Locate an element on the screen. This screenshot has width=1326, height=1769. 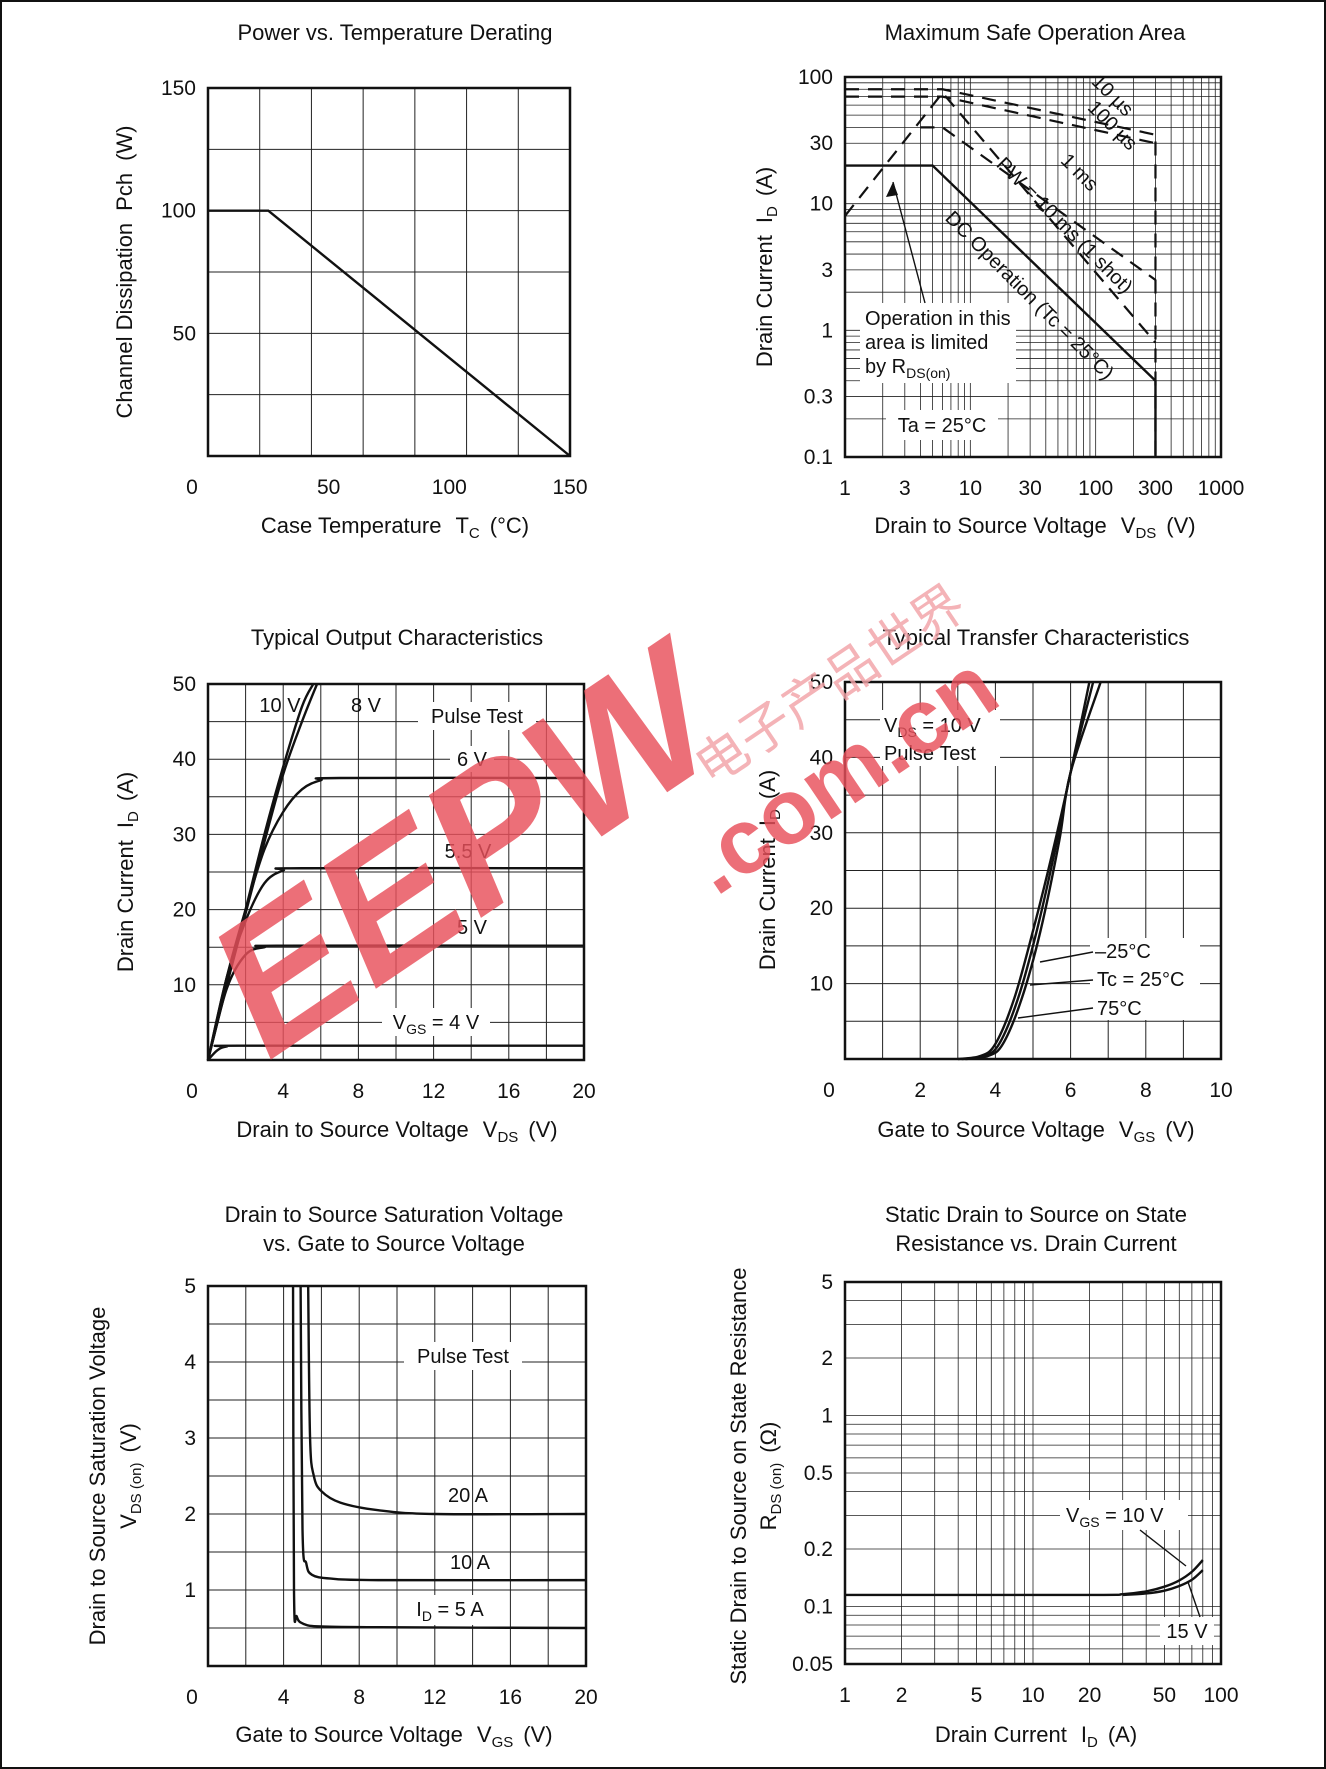
derating-xtick-label: 150 is located at coordinates (569, 487).